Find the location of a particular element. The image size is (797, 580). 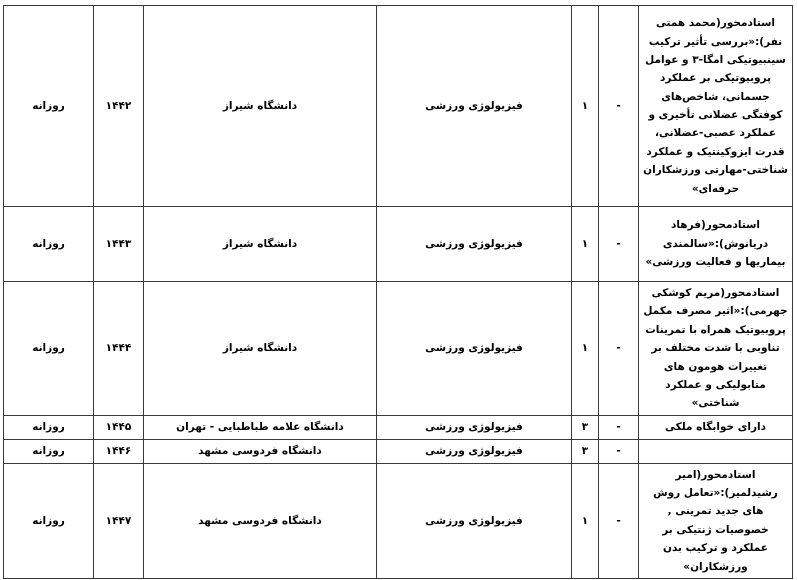

cell-code: ۱۴۴۲ is located at coordinates (118, 106).